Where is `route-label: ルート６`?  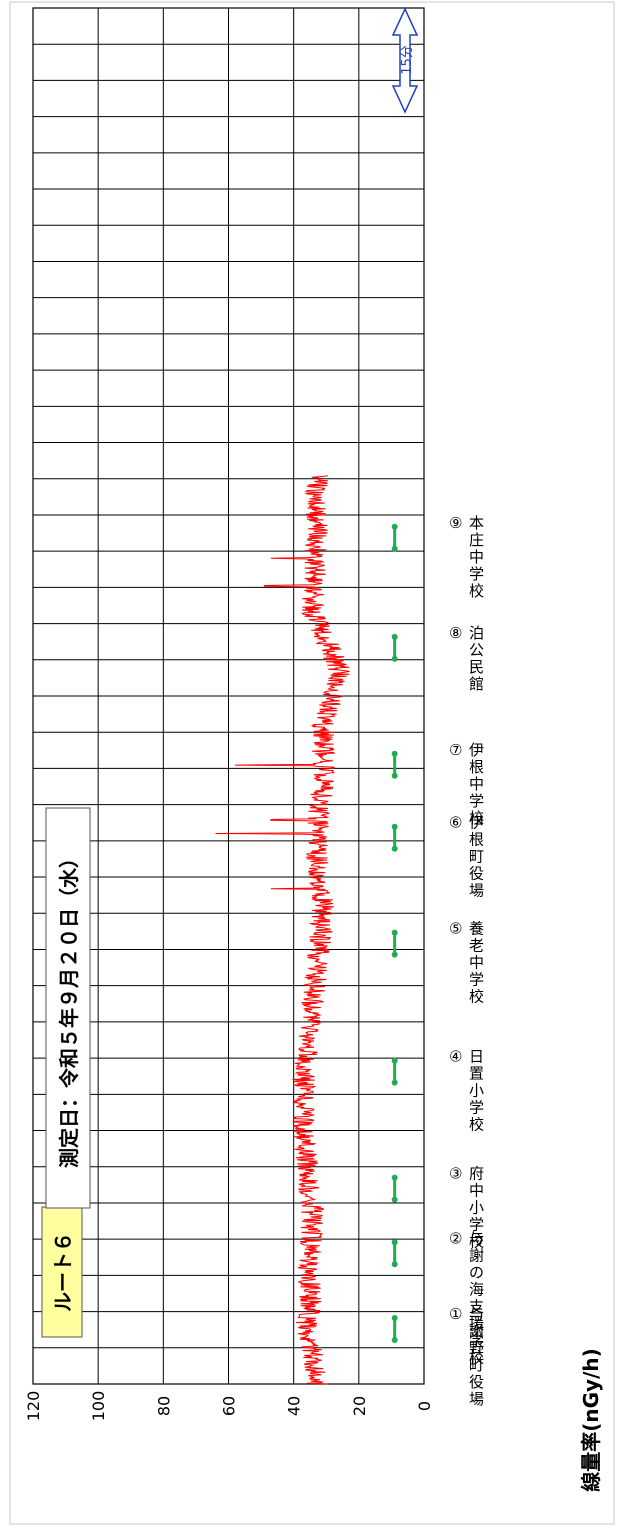
route-label: ルート６ is located at coordinates (63, 1272).